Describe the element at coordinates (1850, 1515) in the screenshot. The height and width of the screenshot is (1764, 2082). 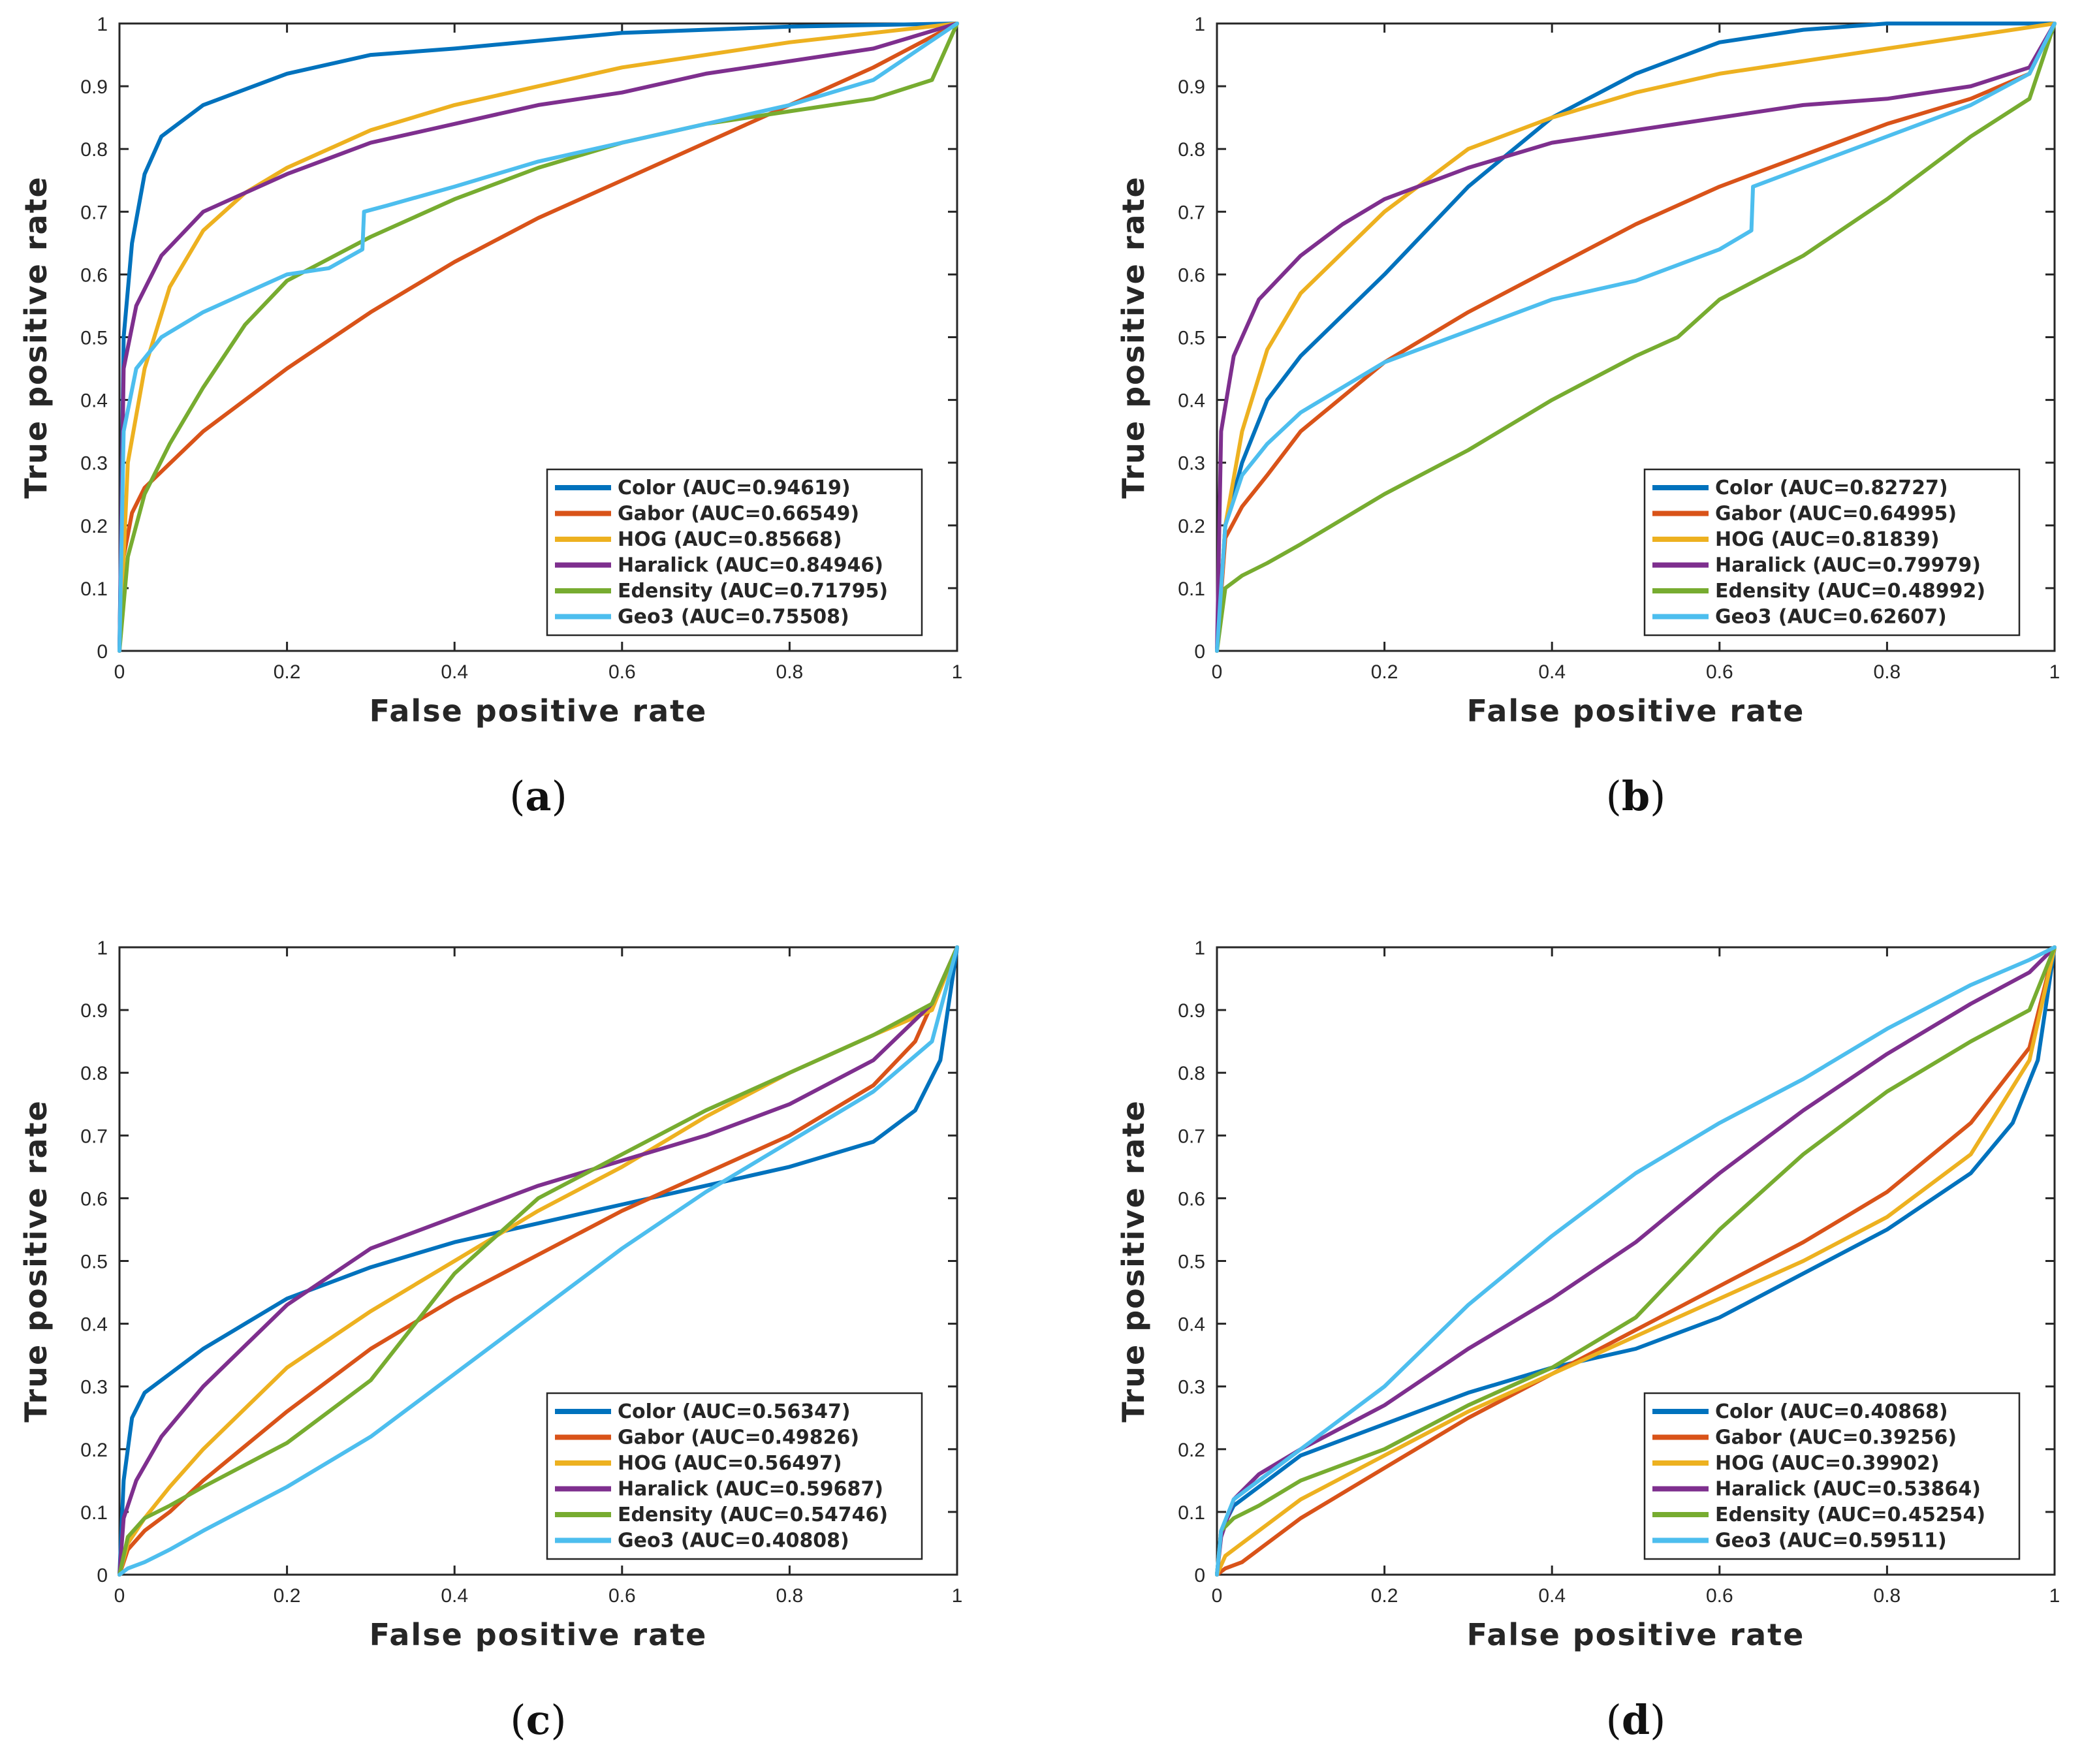
I see `legend-label-edensity: Edensity (AUC=0.45254)` at that location.